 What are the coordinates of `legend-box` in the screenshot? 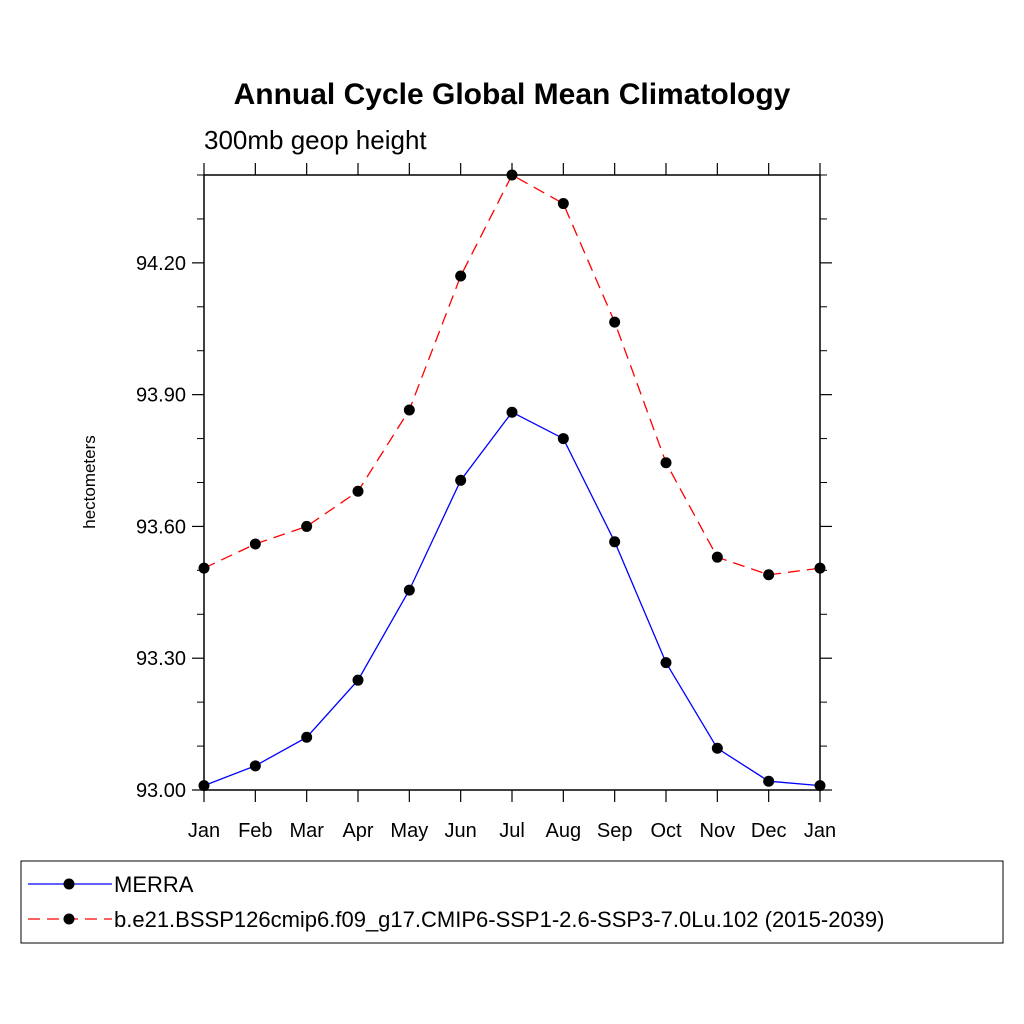 It's located at (512, 902).